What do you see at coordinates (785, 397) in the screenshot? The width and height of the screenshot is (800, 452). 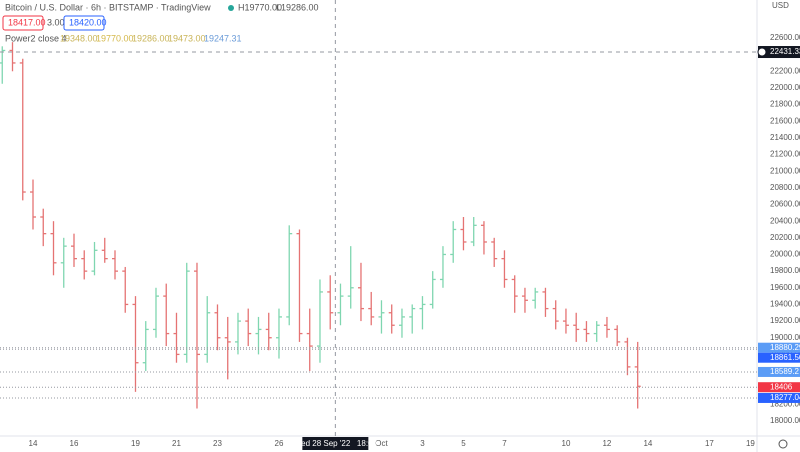 I see `price-tag-label: 18277.04` at bounding box center [785, 397].